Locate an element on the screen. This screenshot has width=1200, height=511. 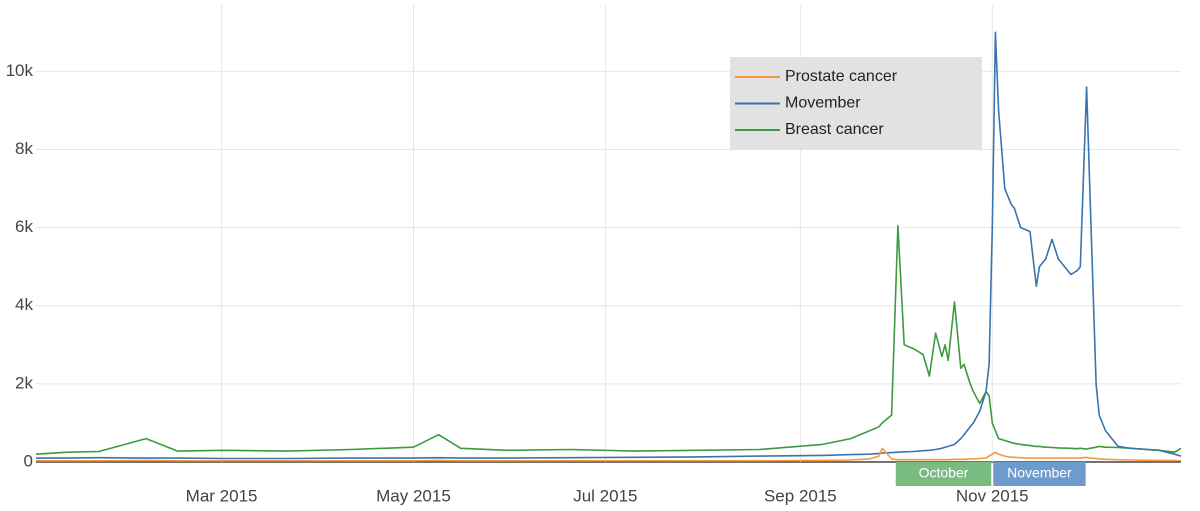
series-line is located at coordinates (609, 454).